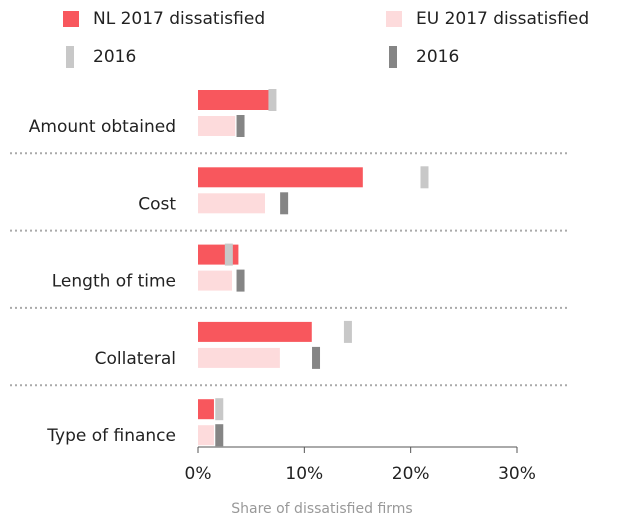 The image size is (623, 519). I want to click on legend-label: EU 2017 dissatisfied, so click(502, 19).